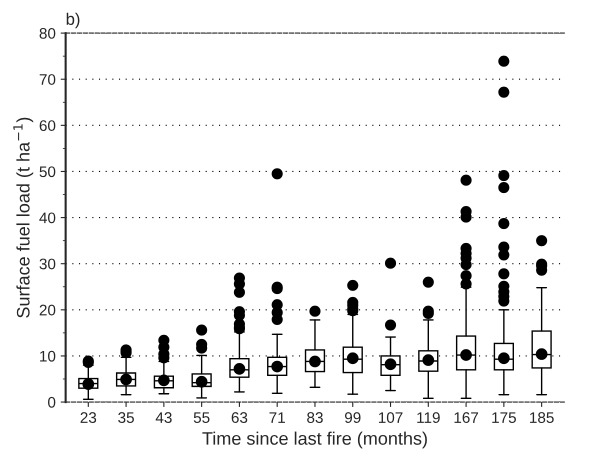 This screenshot has height=473, width=594. I want to click on x-tick-label: 83, so click(315, 417).